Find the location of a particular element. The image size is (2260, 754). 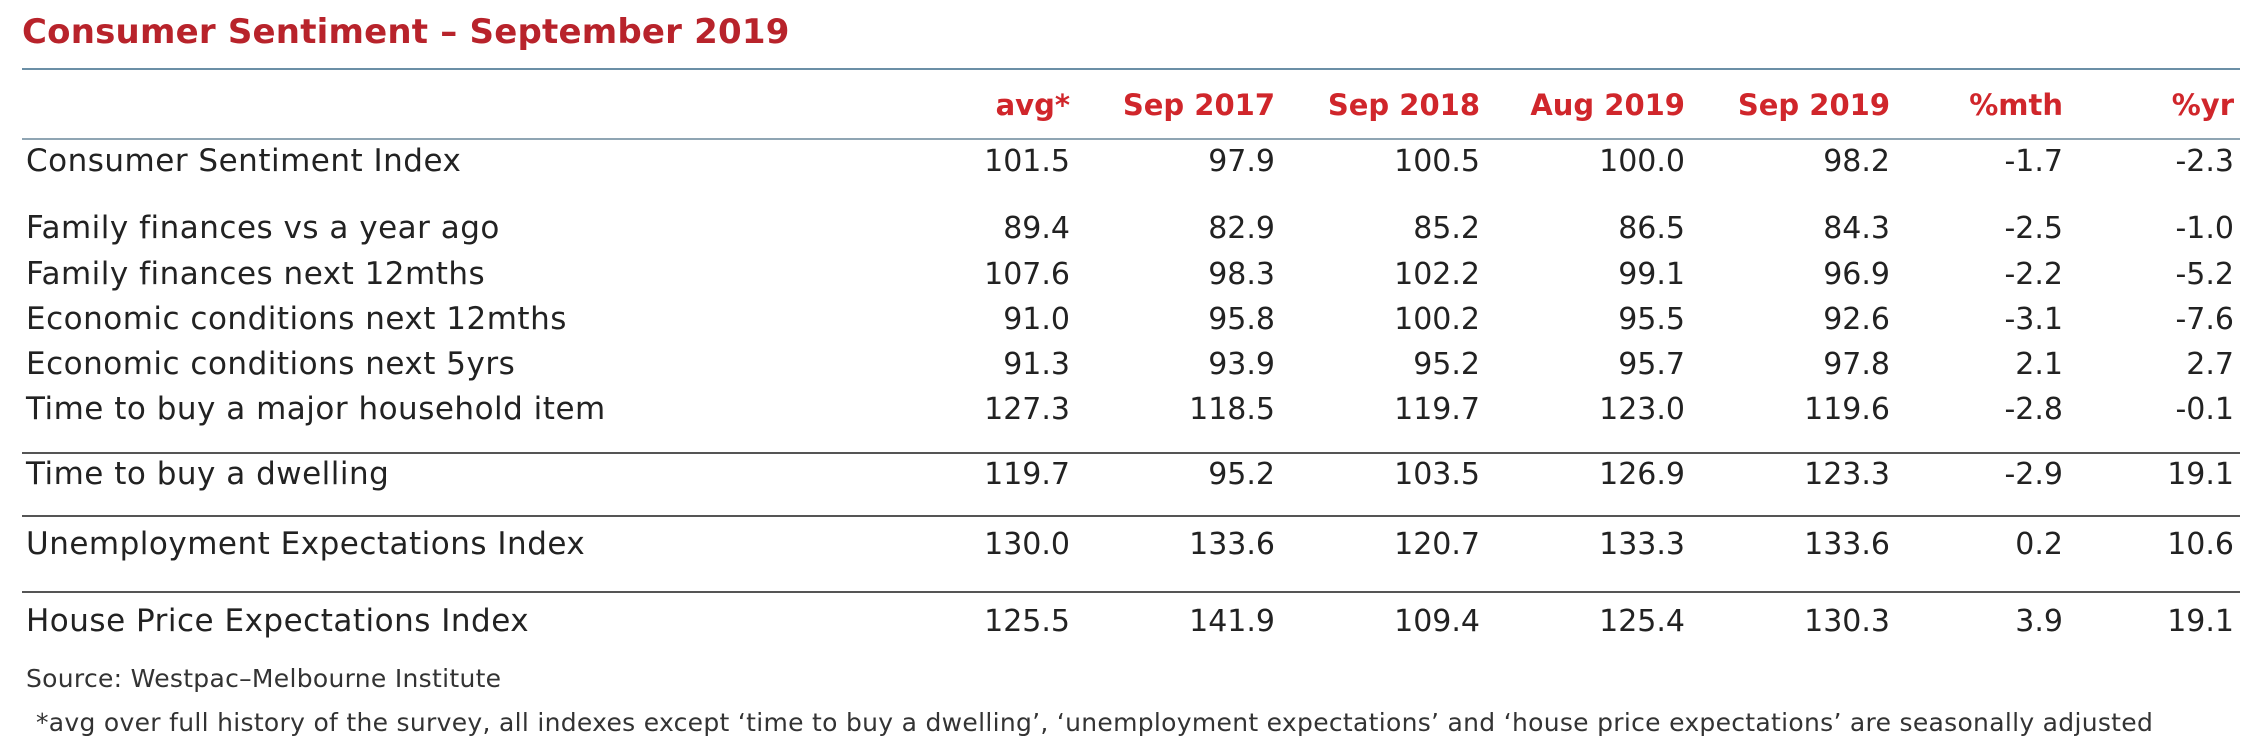

table-cell: -1.7 is located at coordinates (2033, 161).